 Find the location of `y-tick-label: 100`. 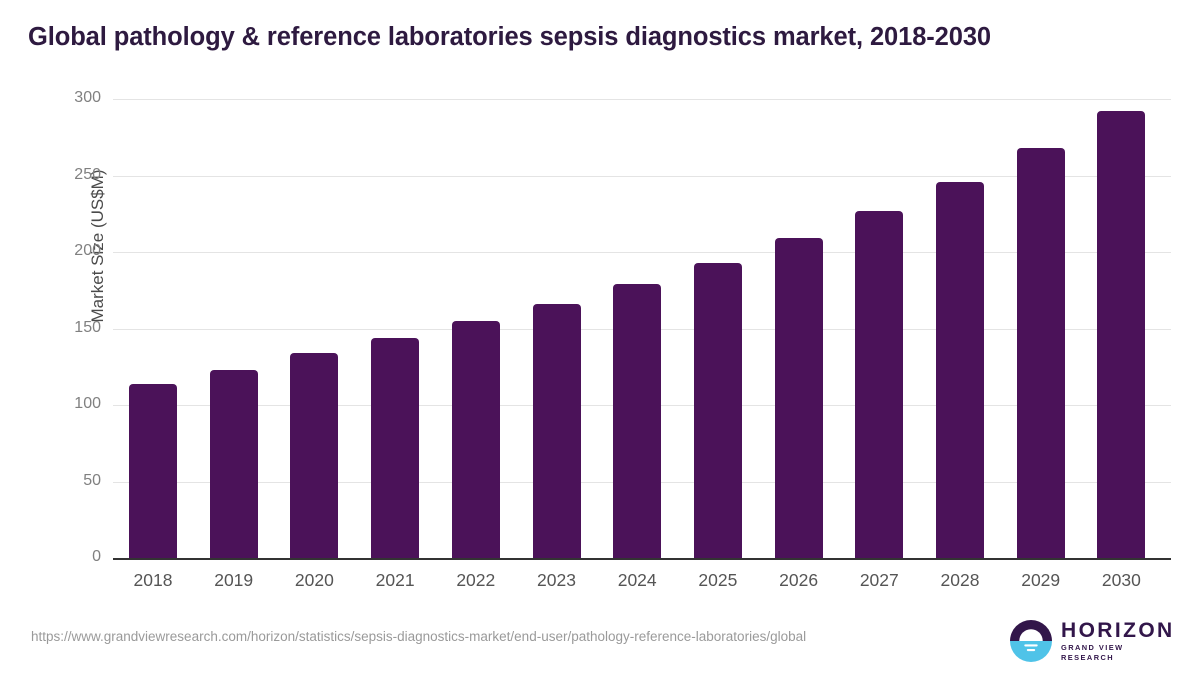

y-tick-label: 100 is located at coordinates (87, 403).